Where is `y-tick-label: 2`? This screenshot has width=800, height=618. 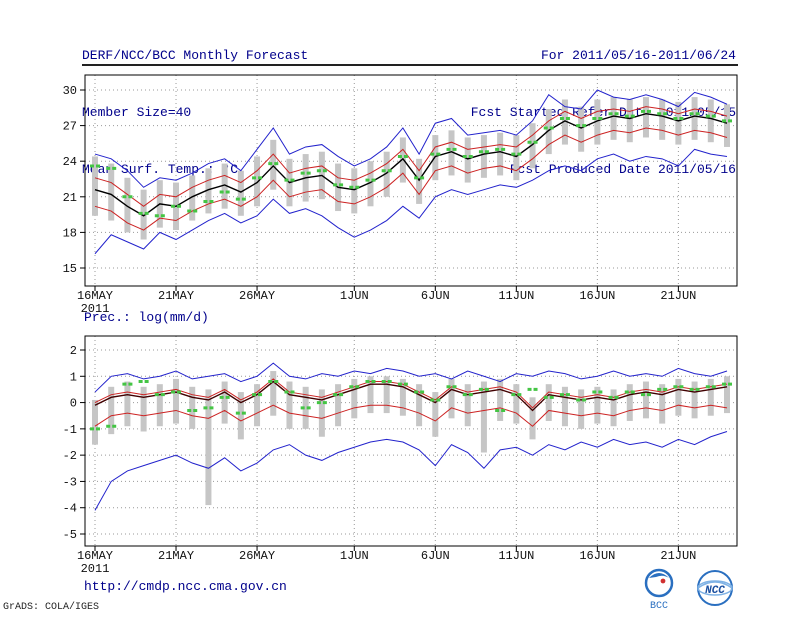
y-tick-label: 2 is located at coordinates (73, 351).